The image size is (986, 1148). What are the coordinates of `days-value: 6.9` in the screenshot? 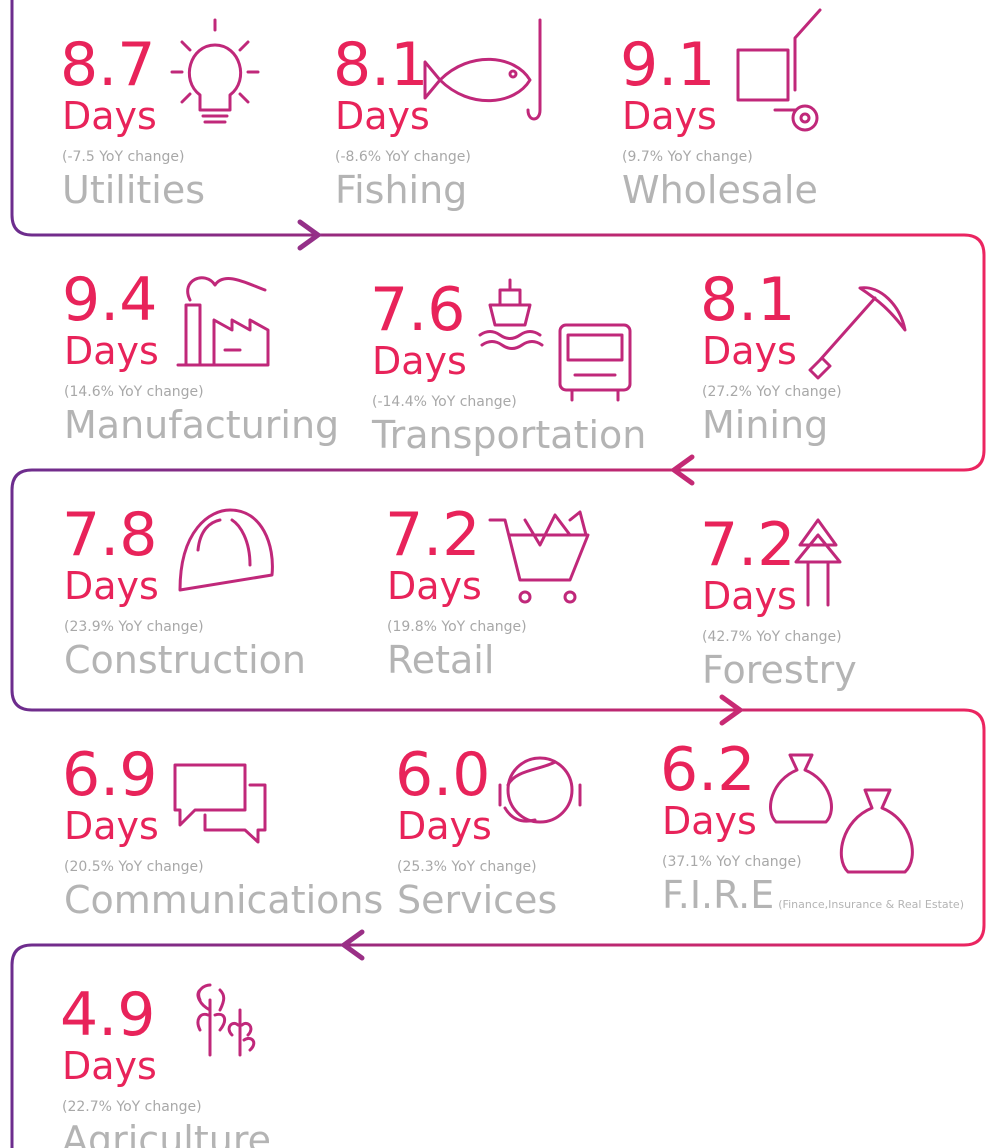 It's located at (109, 775).